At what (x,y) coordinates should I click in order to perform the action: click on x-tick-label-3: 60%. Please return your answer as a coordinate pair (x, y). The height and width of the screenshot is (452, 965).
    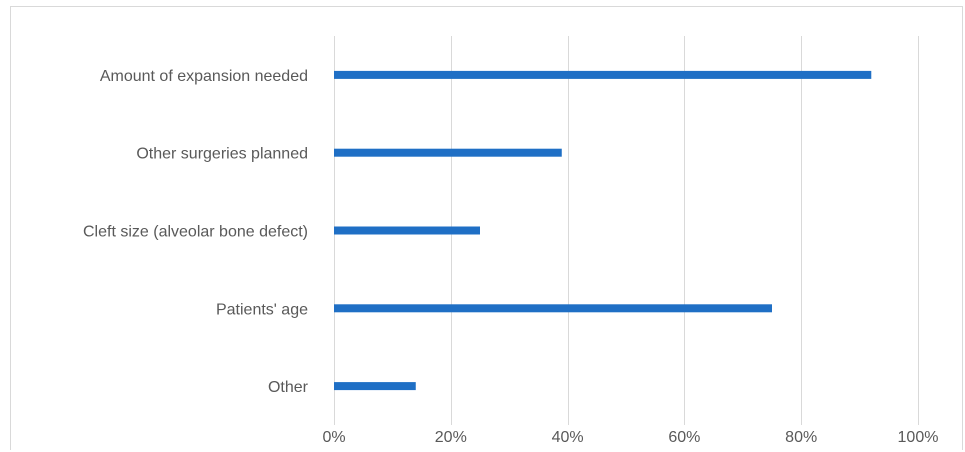
    Looking at the image, I should click on (684, 437).